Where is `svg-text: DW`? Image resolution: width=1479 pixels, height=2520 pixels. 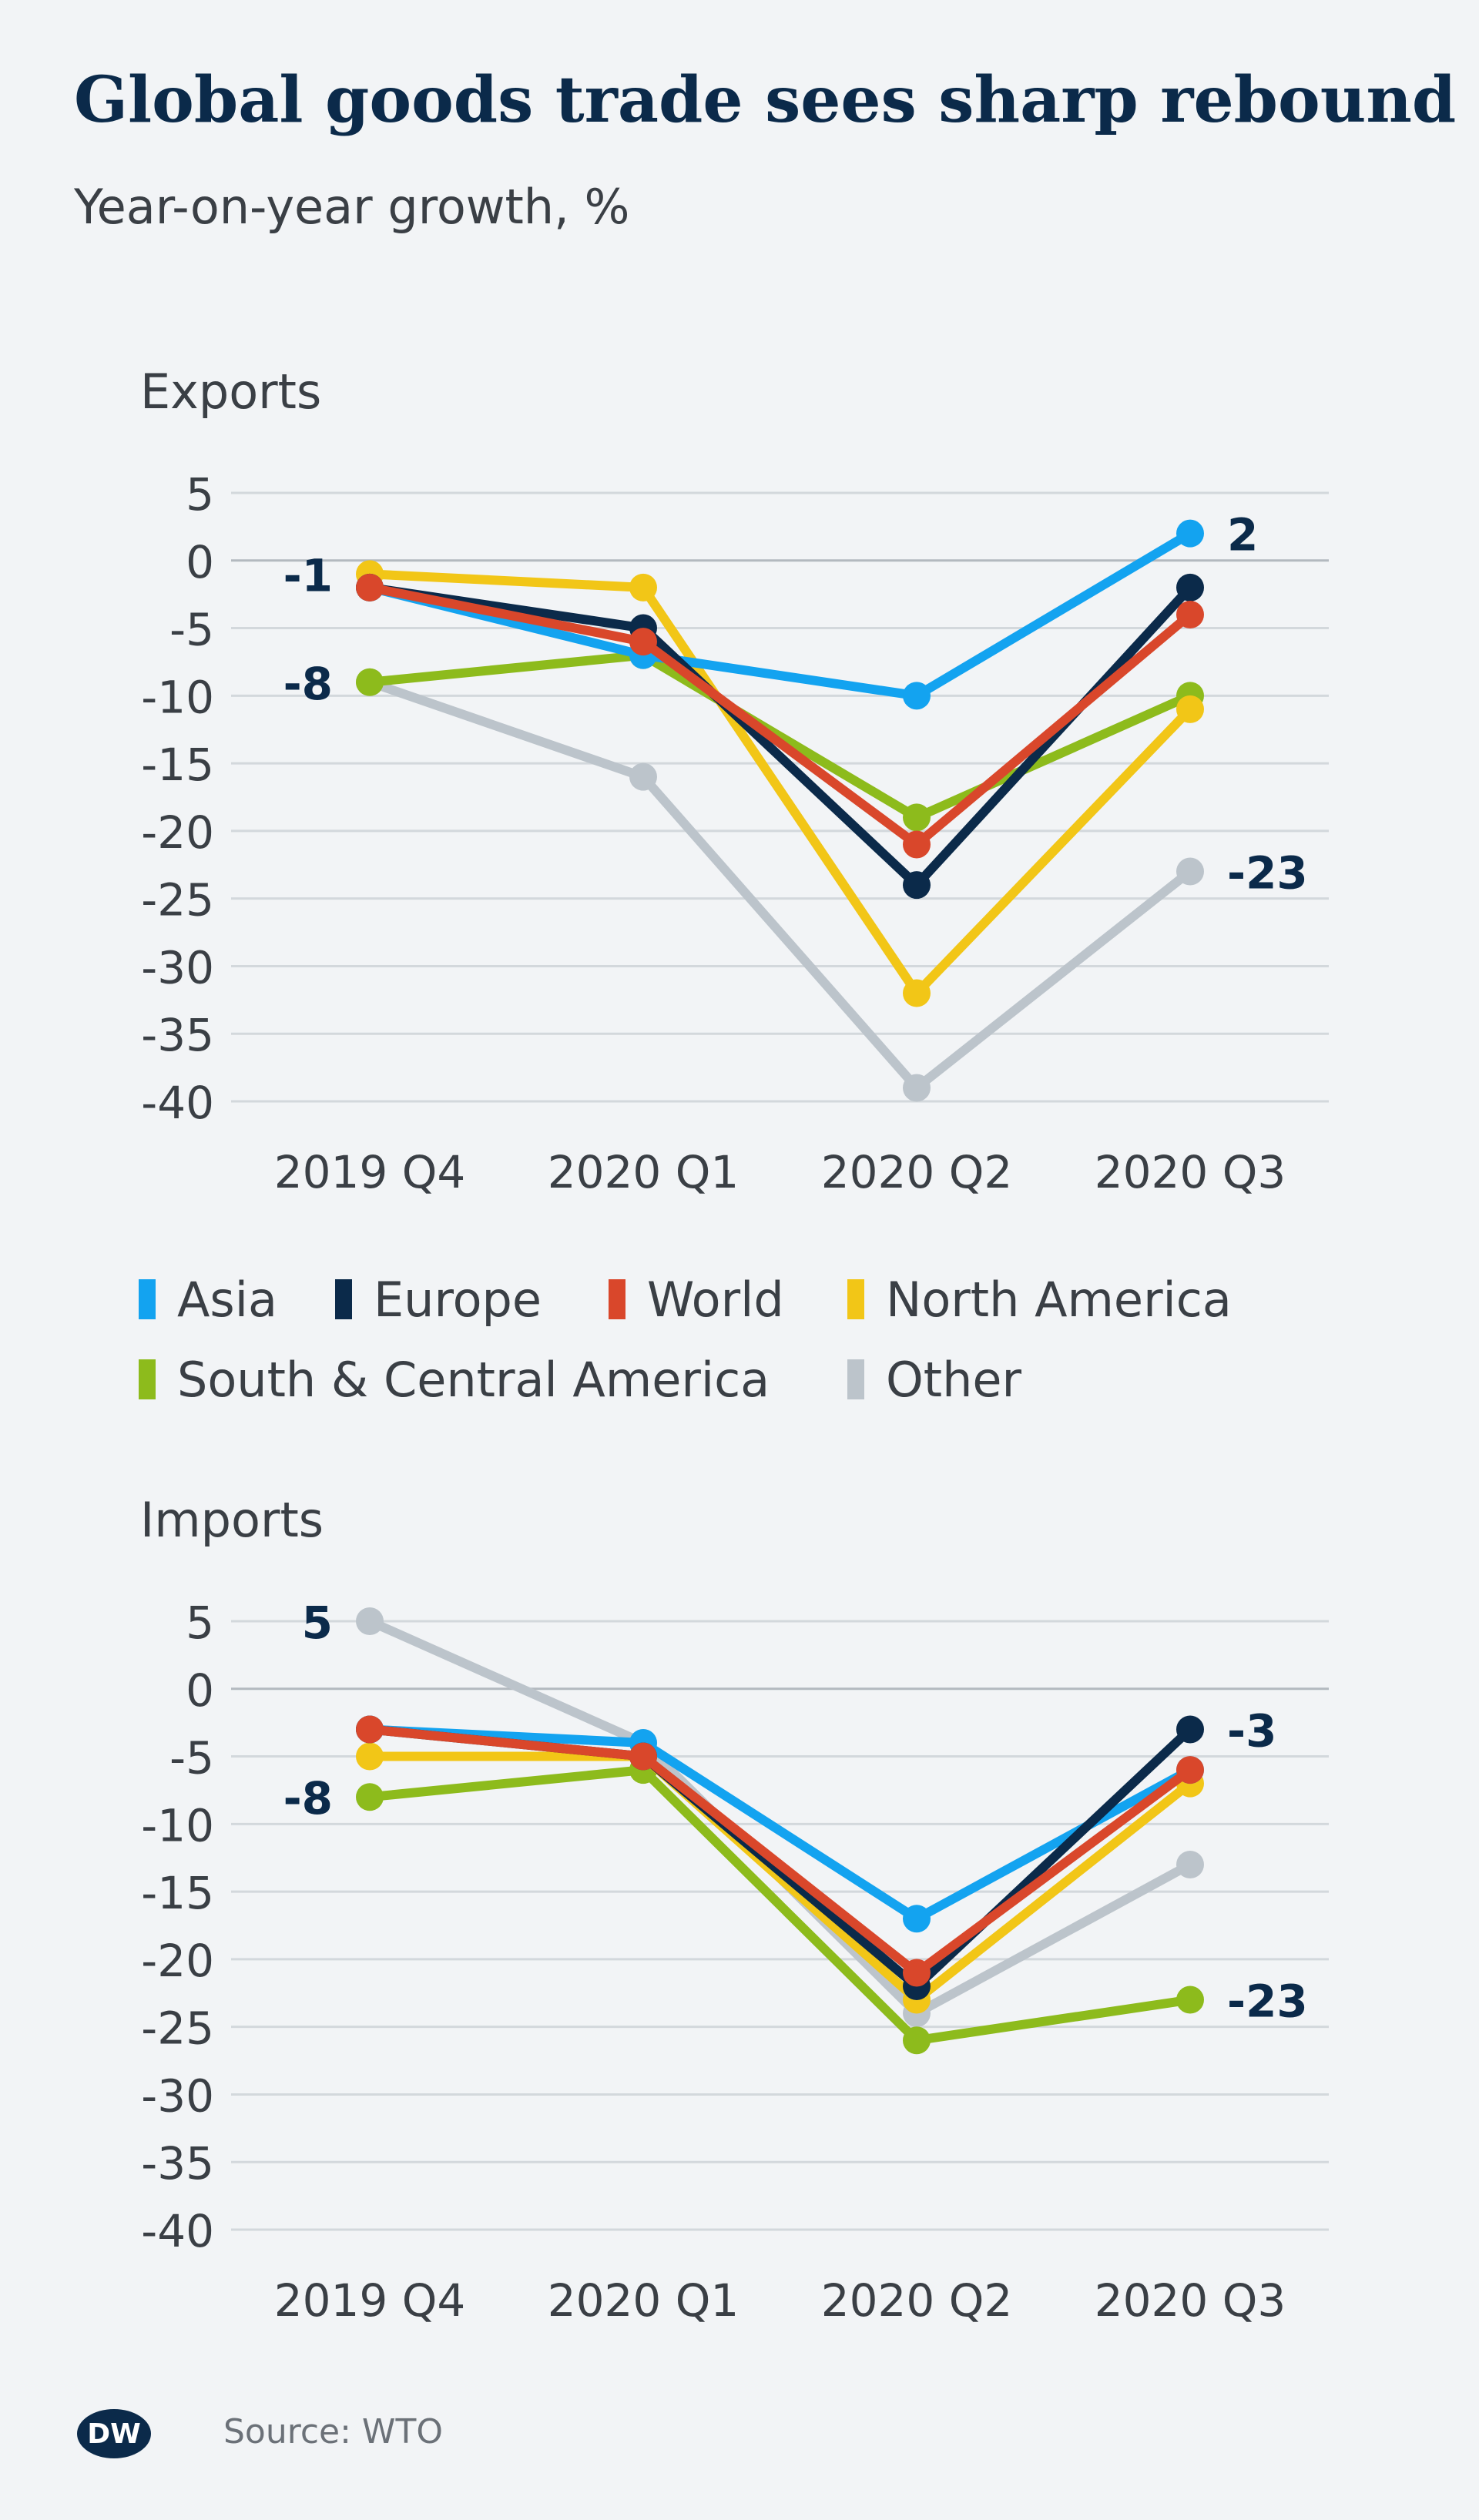 svg-text: DW is located at coordinates (114, 2434).